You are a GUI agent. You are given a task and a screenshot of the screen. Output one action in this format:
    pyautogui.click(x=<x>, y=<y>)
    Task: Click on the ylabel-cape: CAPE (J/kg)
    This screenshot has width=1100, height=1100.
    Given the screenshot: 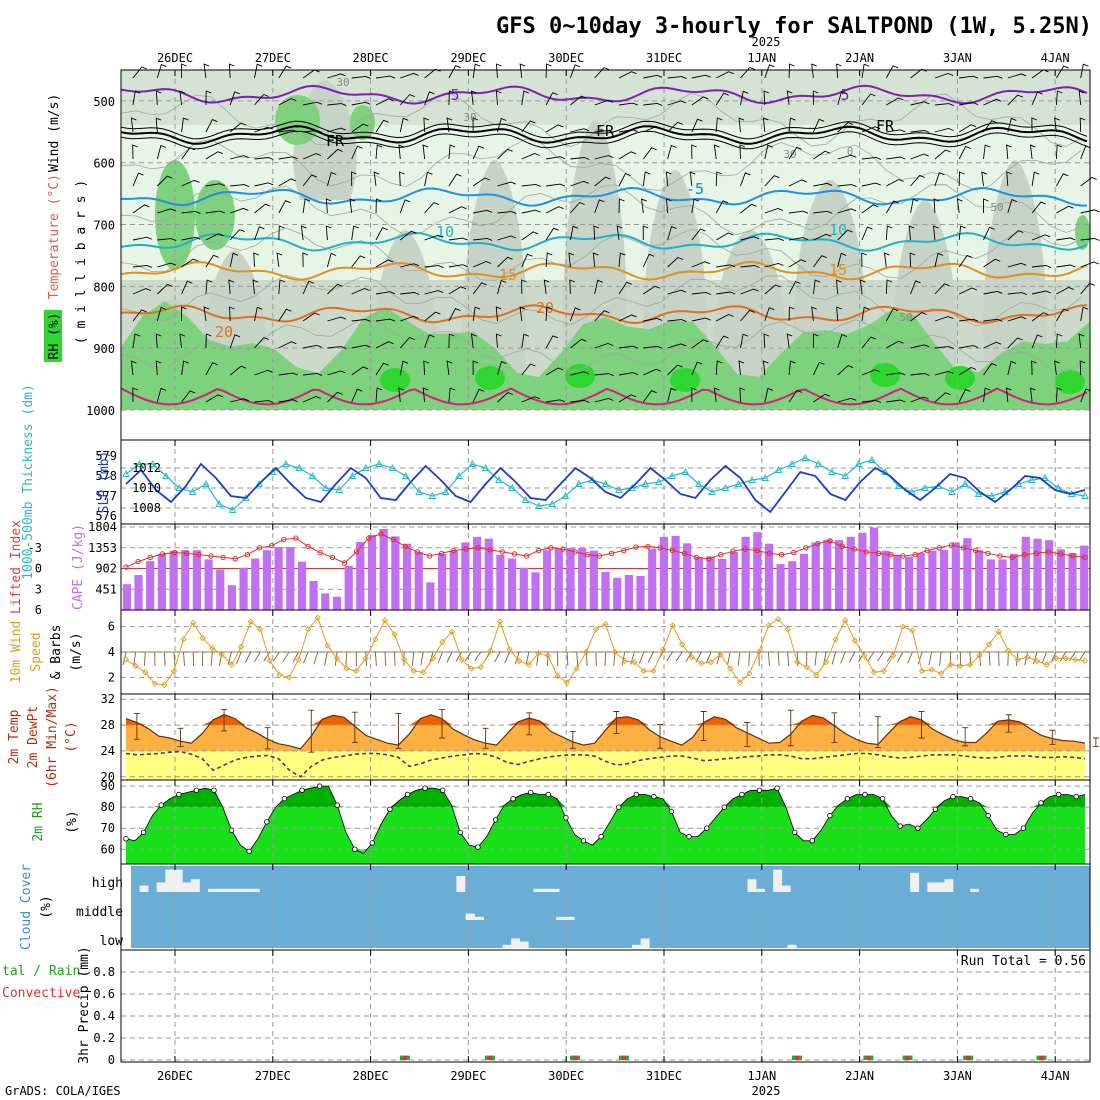 What is the action you would take?
    pyautogui.click(x=78, y=567)
    